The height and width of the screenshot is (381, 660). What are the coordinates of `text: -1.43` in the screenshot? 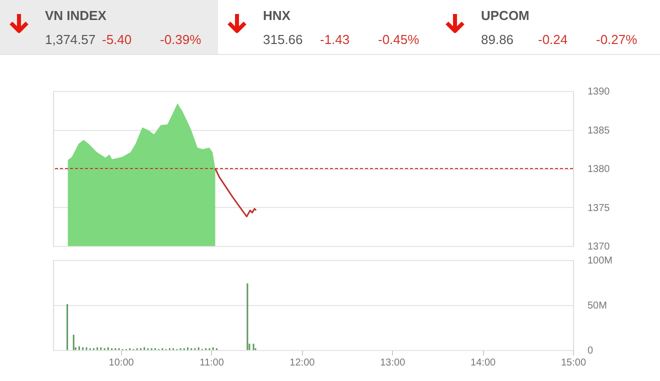 It's located at (335, 39).